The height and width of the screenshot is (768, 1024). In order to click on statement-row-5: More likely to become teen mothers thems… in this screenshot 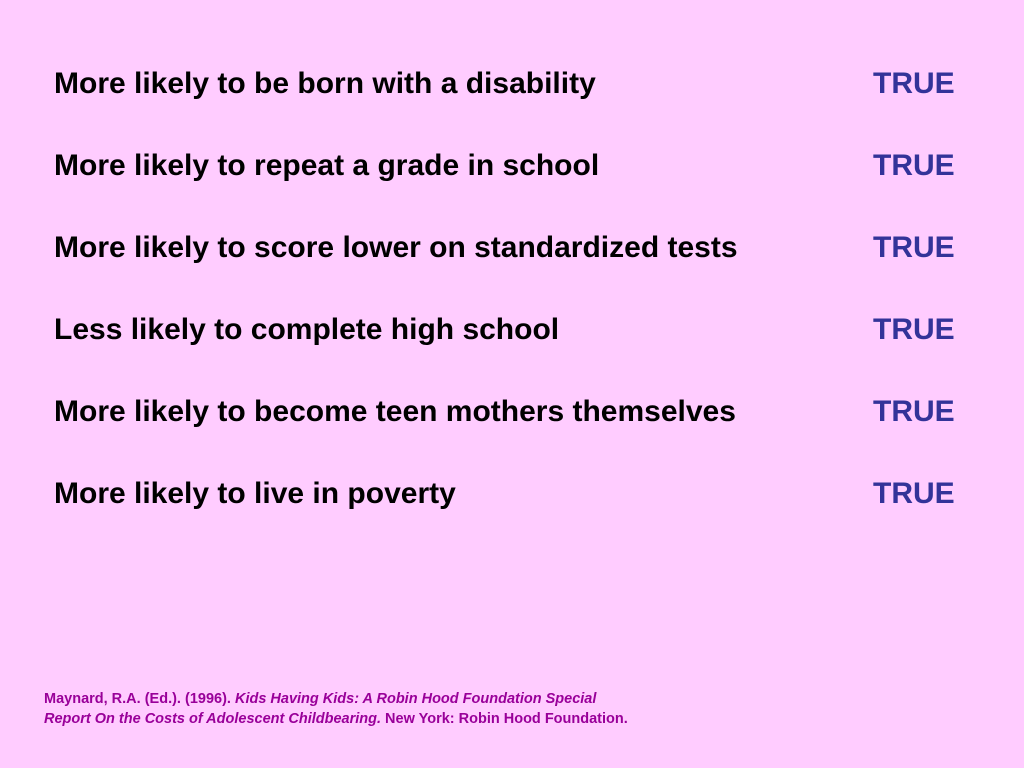, I will do `click(514, 429)`.